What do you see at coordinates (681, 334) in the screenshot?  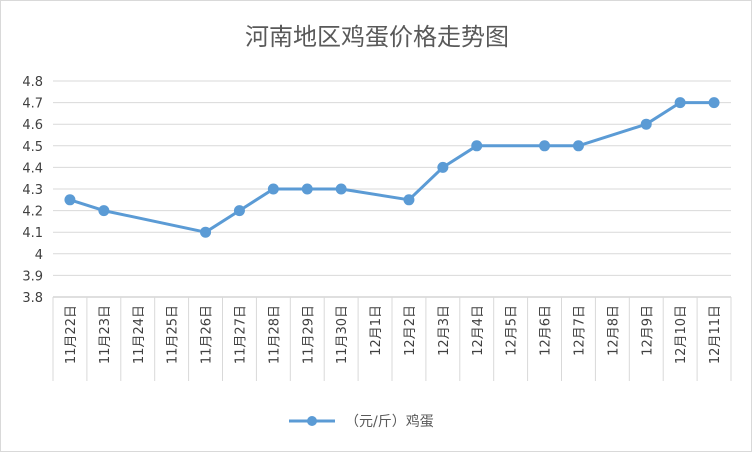 I see `x-tick-label: 12月10日` at bounding box center [681, 334].